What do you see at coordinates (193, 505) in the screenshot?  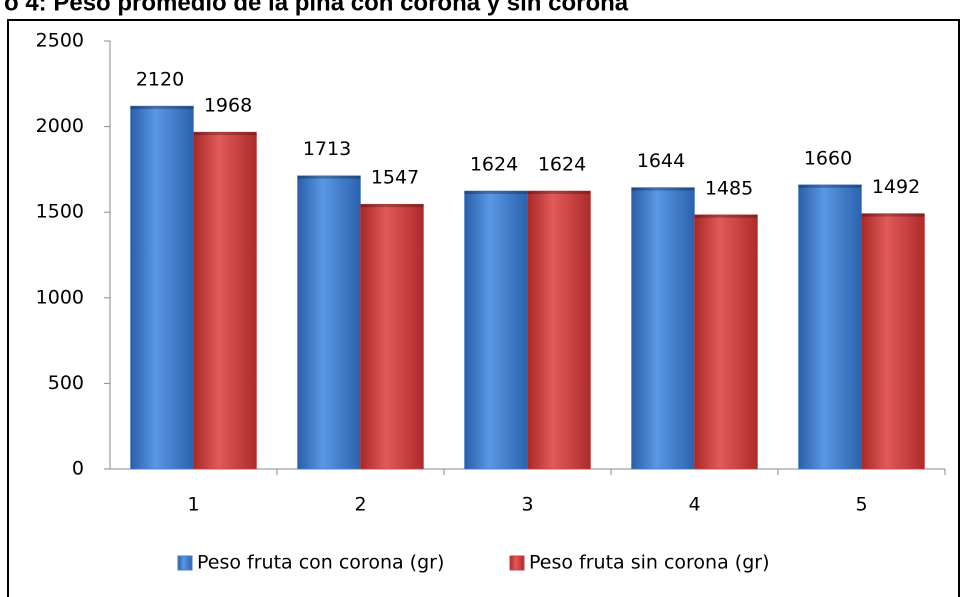 I see `x-tick-label: 1` at bounding box center [193, 505].